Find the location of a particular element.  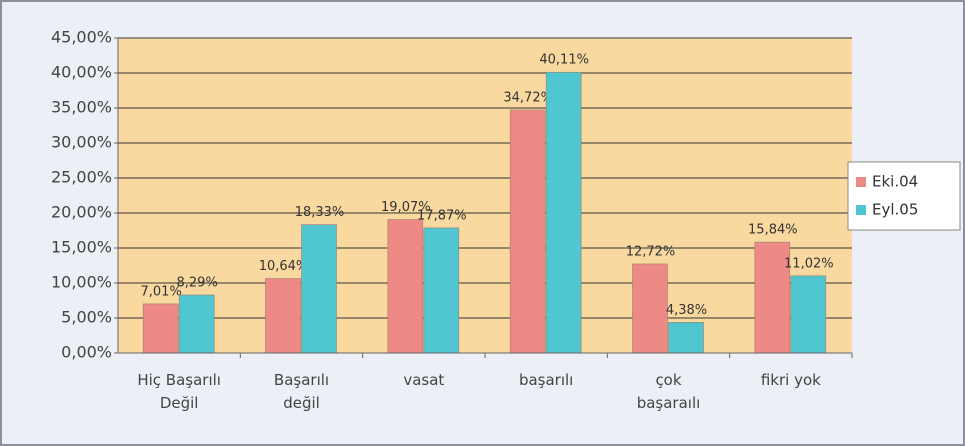

value-label: 34,72% is located at coordinates (528, 97).